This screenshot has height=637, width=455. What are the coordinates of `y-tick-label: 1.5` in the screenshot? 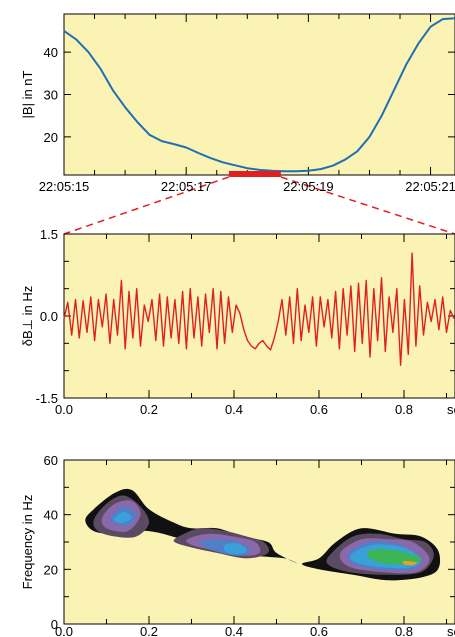 It's located at (49, 234).